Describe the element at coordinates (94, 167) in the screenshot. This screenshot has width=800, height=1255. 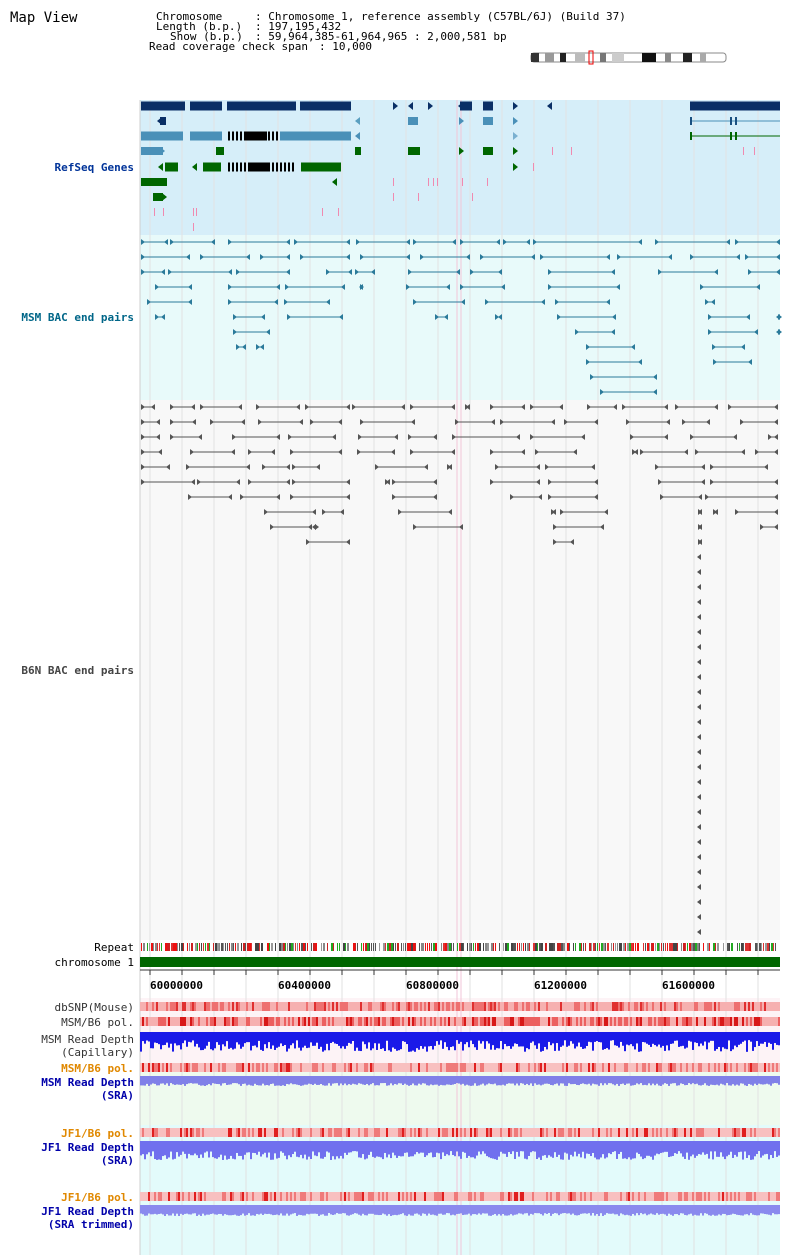
I see `refseq-genes-label: RefSeq Genes` at that location.